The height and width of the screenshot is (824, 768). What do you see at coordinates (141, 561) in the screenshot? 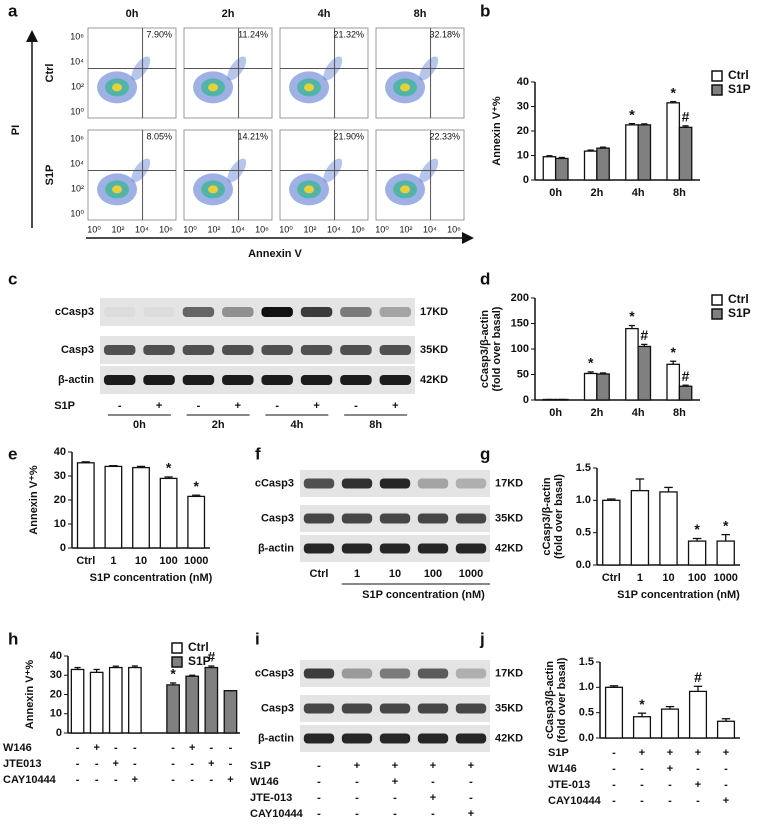
I see `x-tick-label: 10` at bounding box center [141, 561].